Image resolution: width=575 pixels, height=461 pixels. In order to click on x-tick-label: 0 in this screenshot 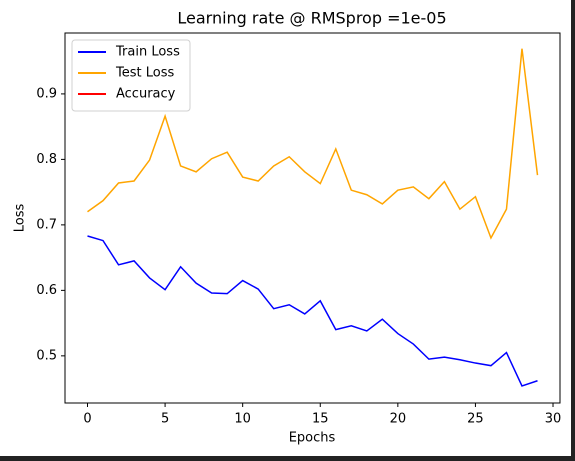, I will do `click(87, 419)`.